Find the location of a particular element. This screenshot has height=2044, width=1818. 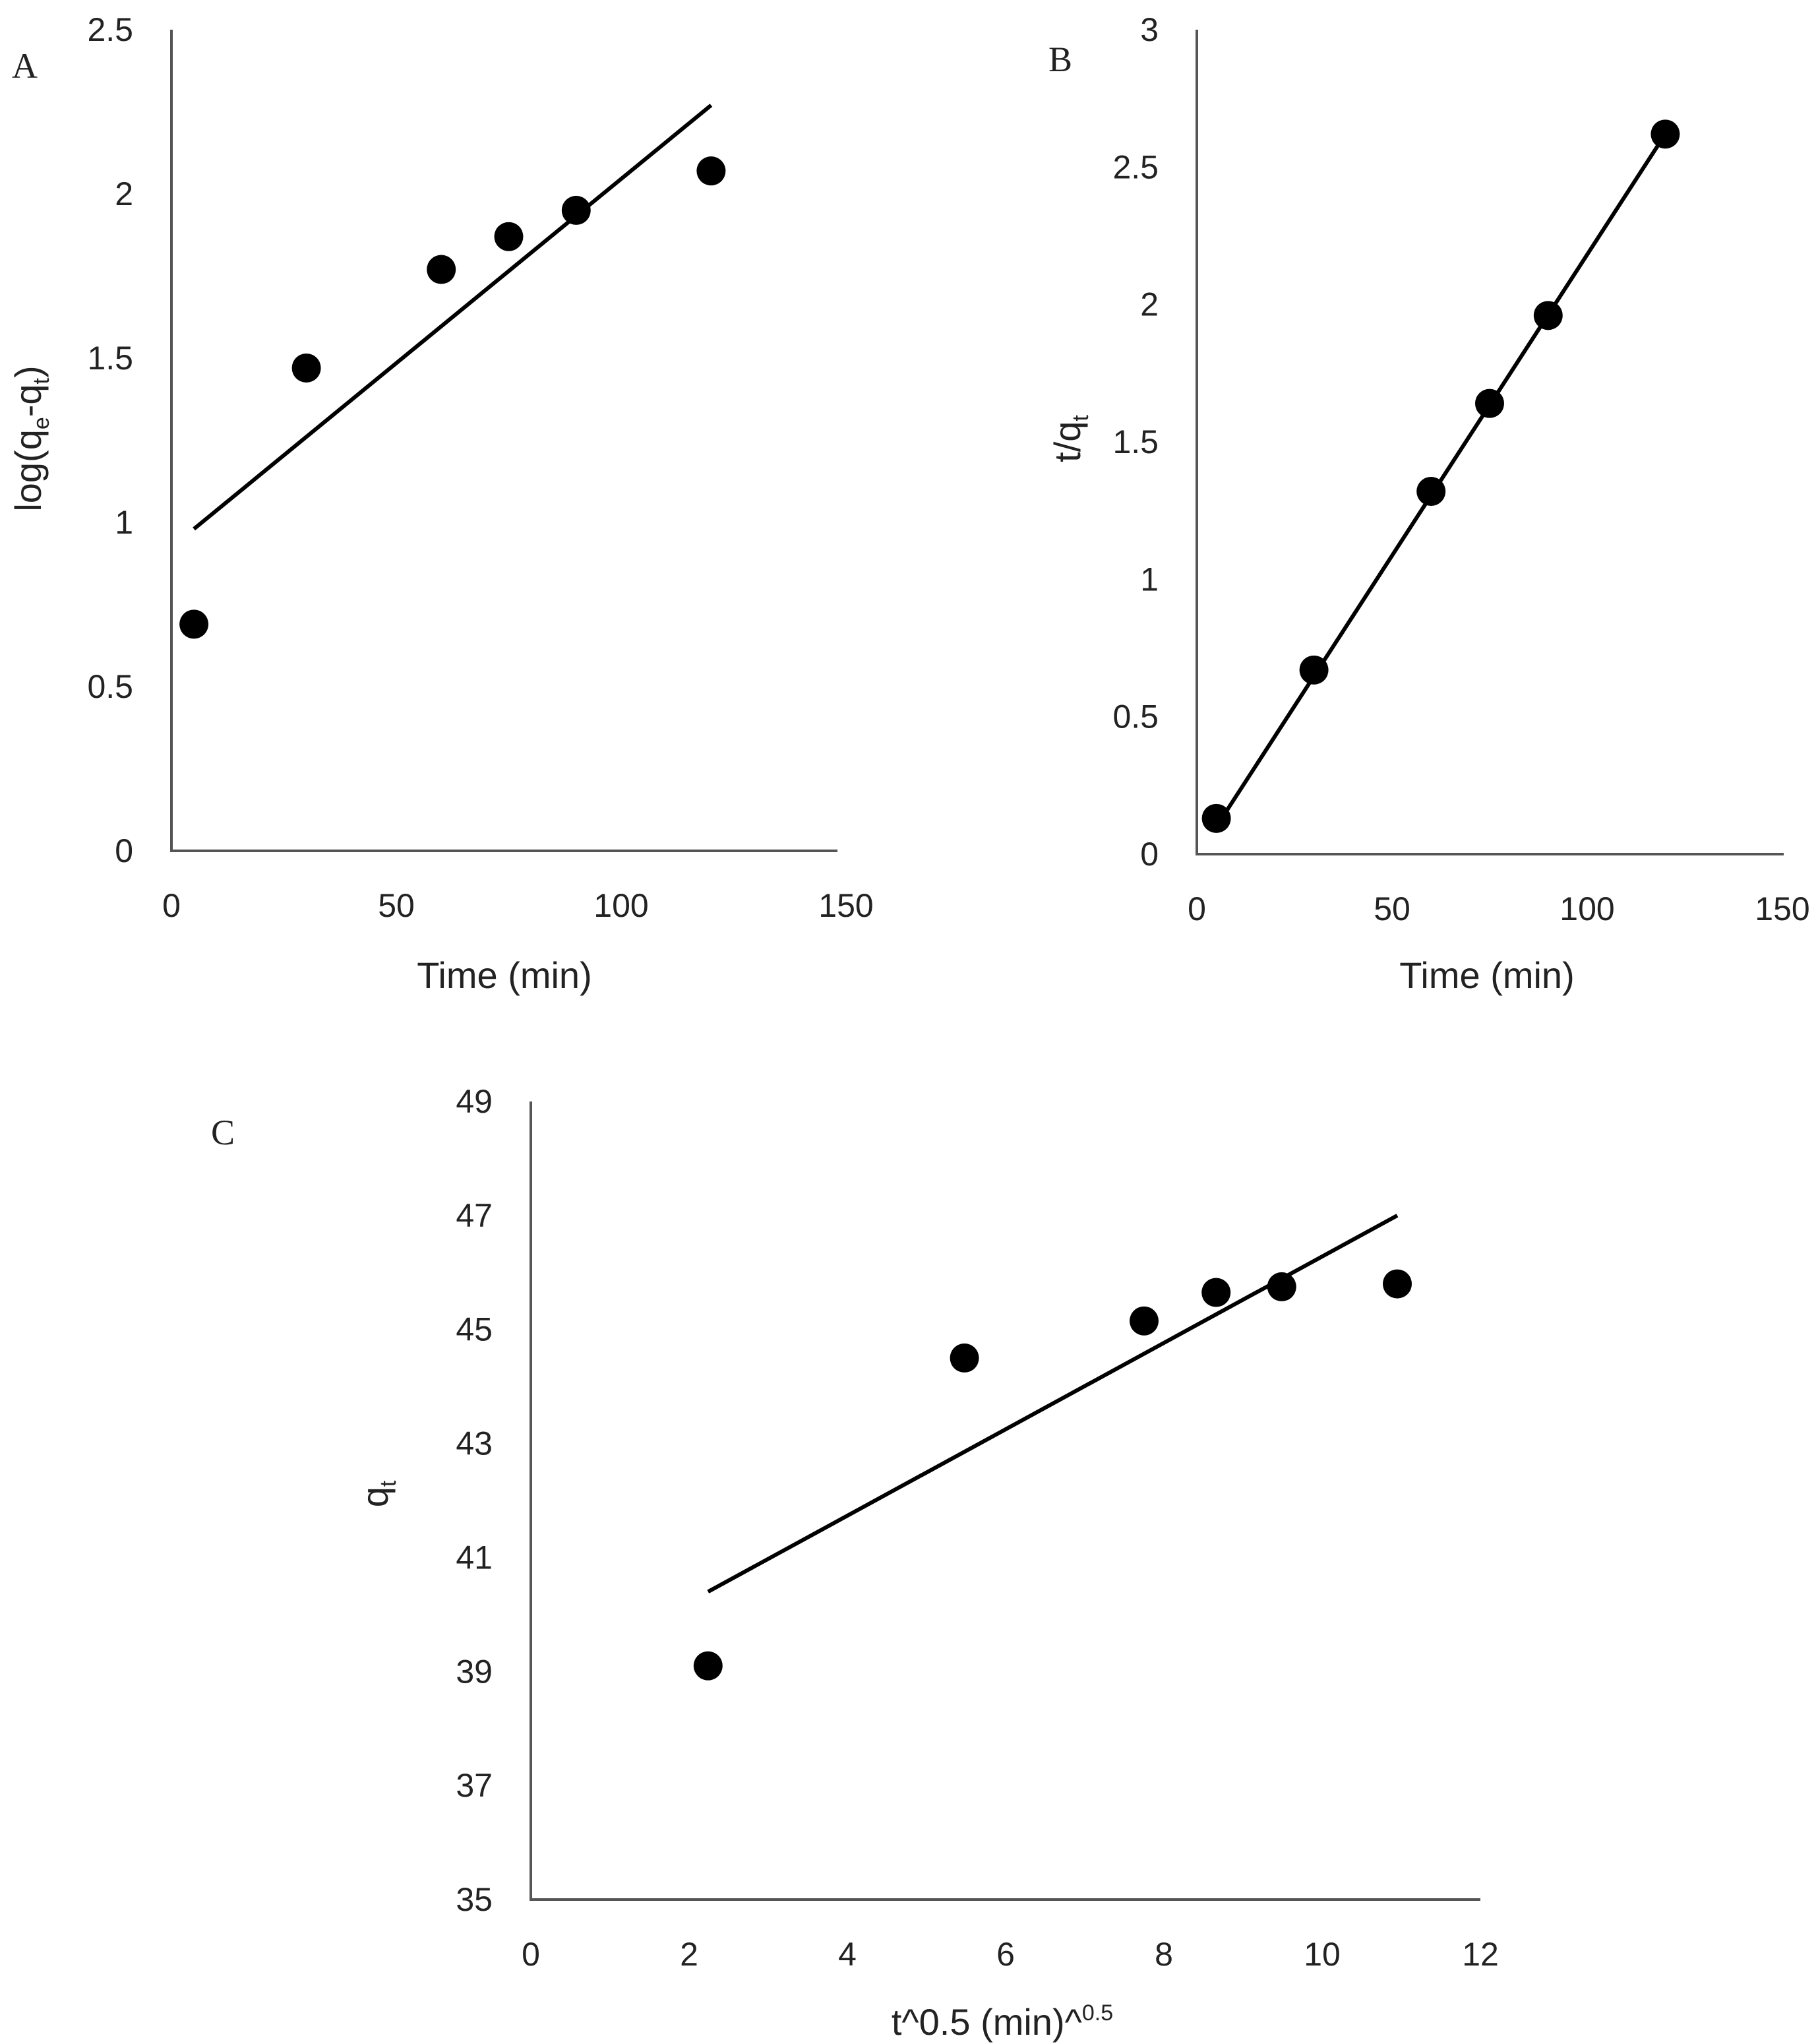

points-a is located at coordinates (453, 397).